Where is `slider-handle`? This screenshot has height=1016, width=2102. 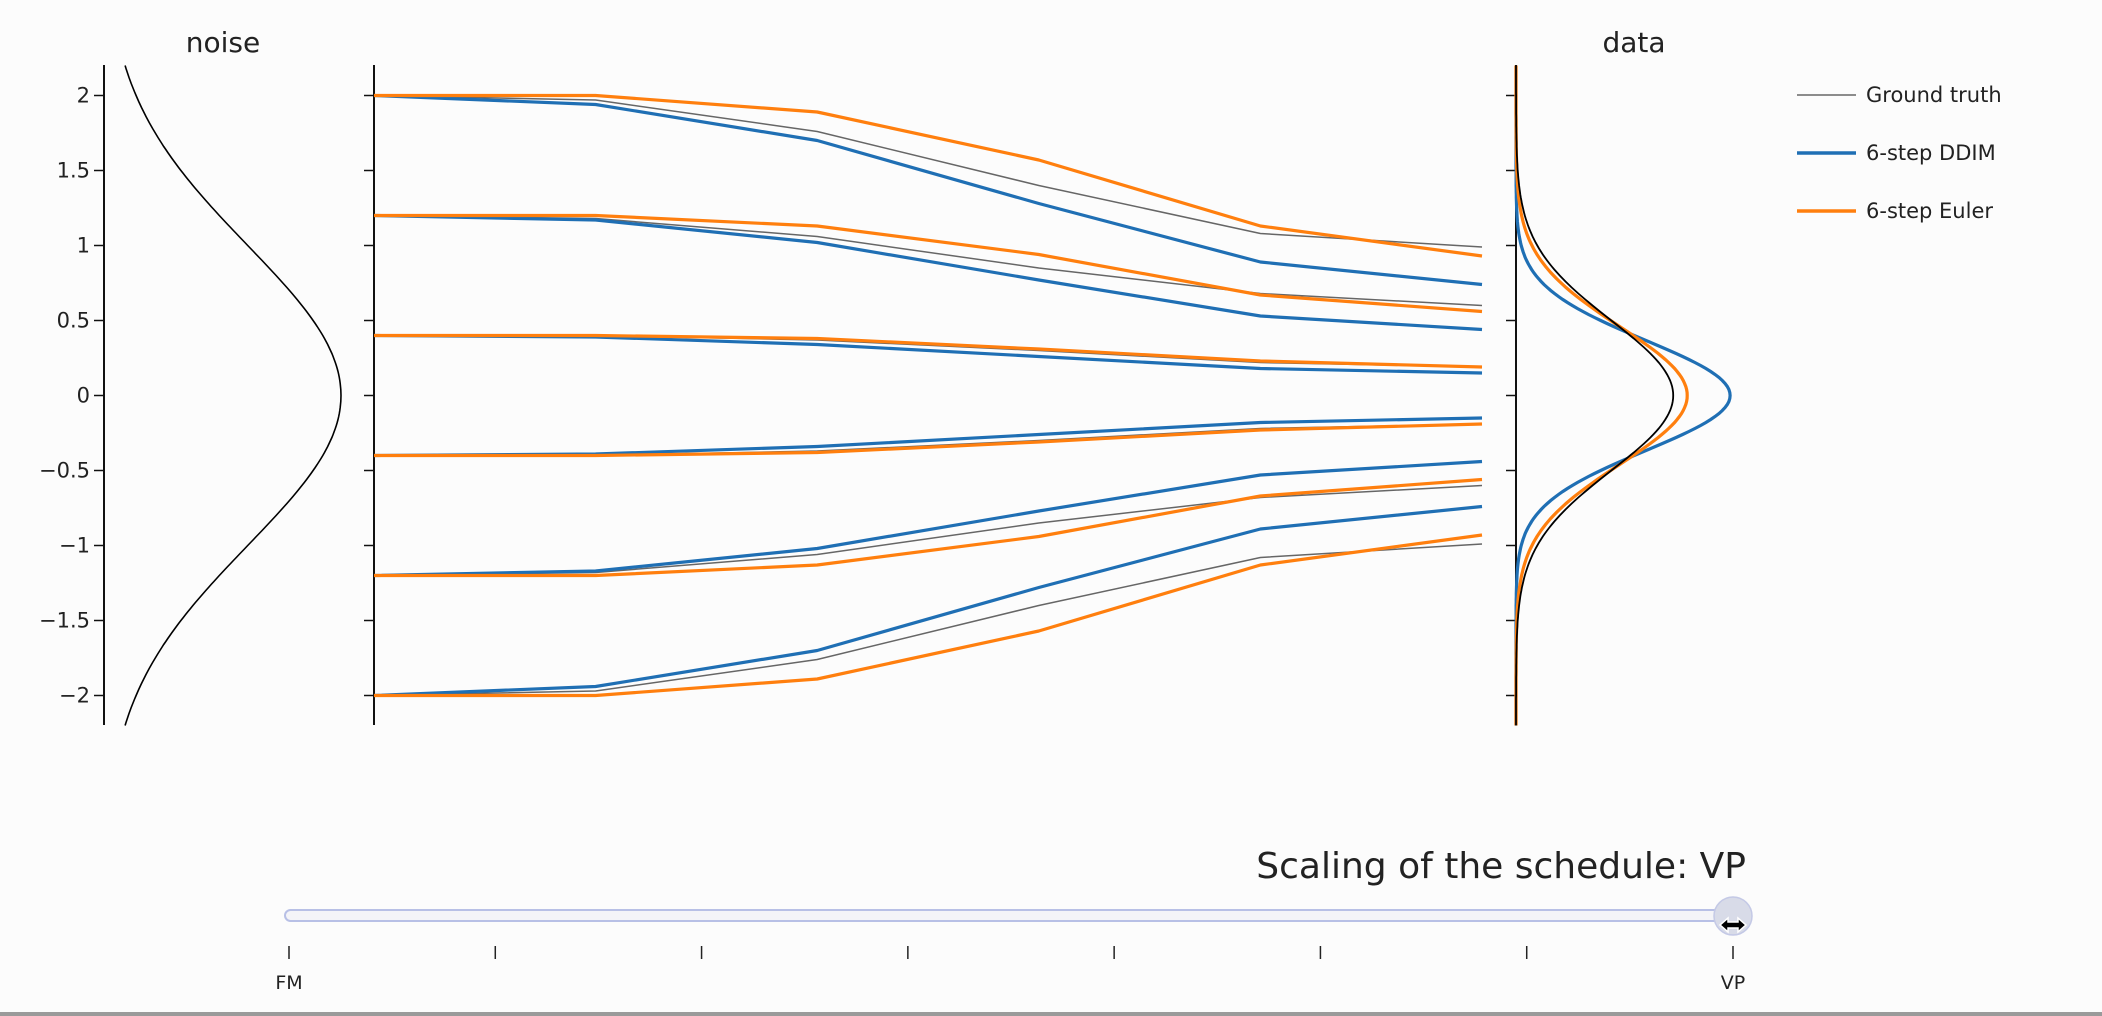
slider-handle is located at coordinates (1733, 916).